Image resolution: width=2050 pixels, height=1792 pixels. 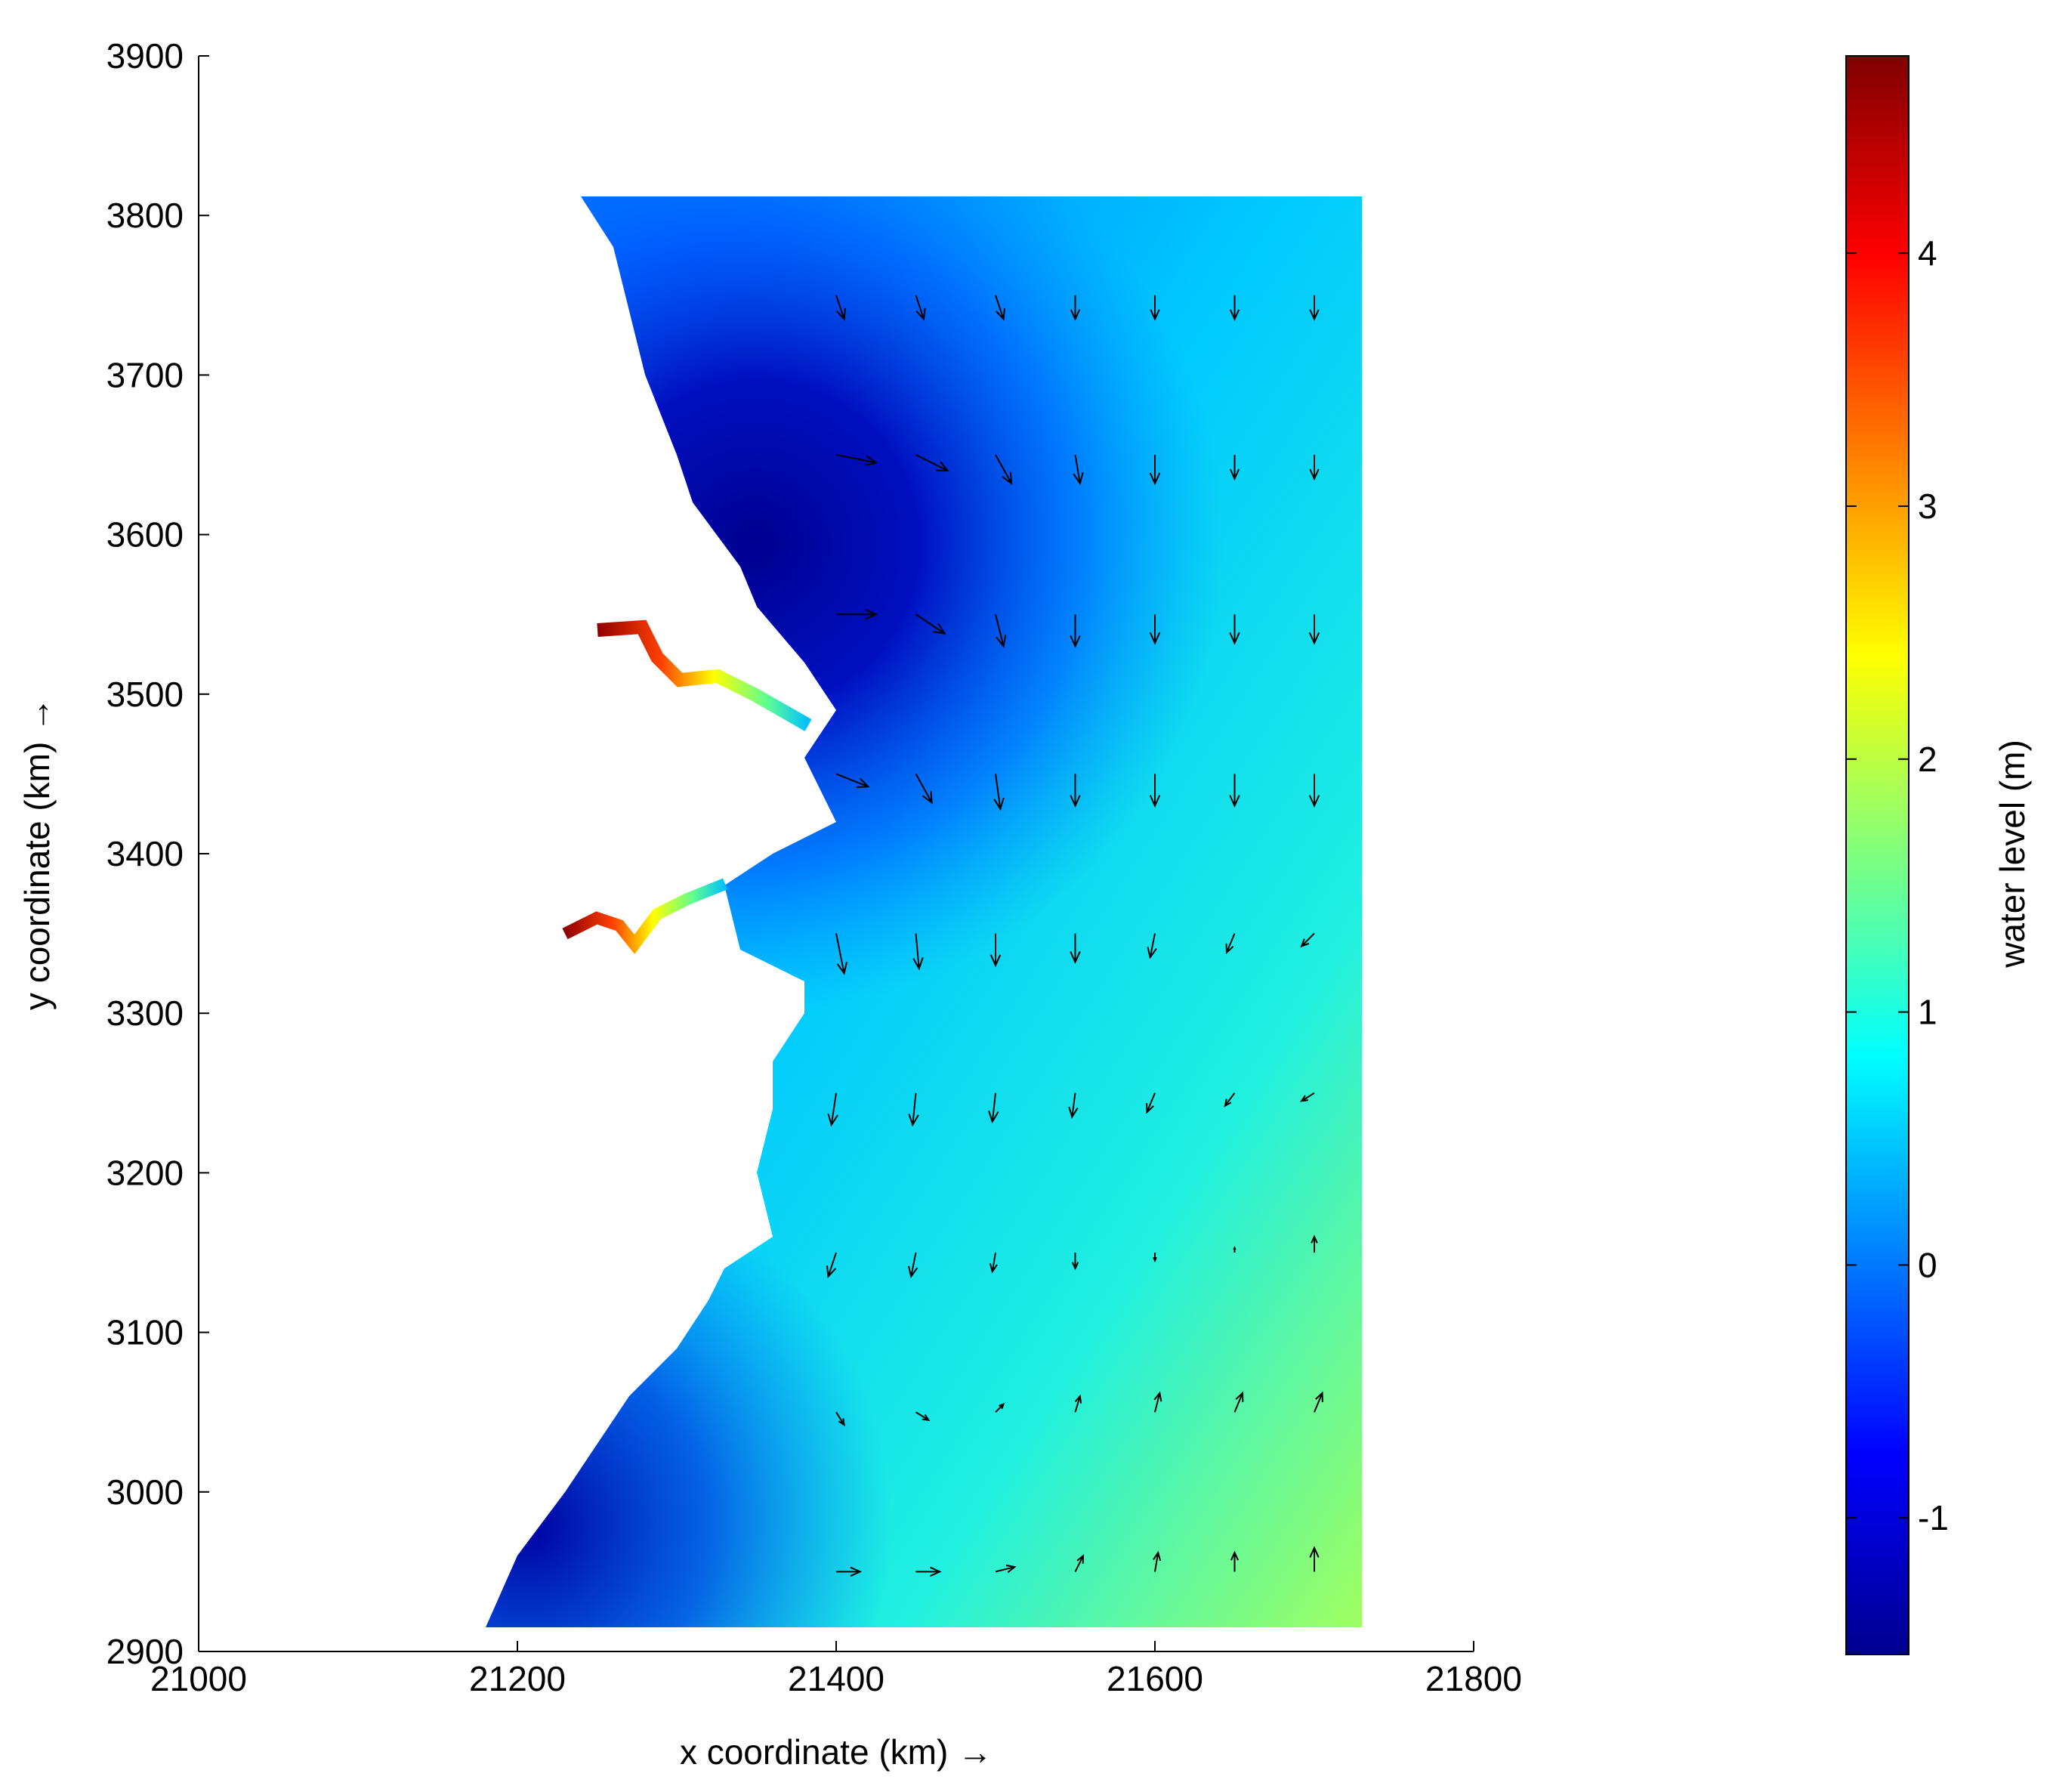 I want to click on y-tick-label: 3000, so click(x=145, y=1492).